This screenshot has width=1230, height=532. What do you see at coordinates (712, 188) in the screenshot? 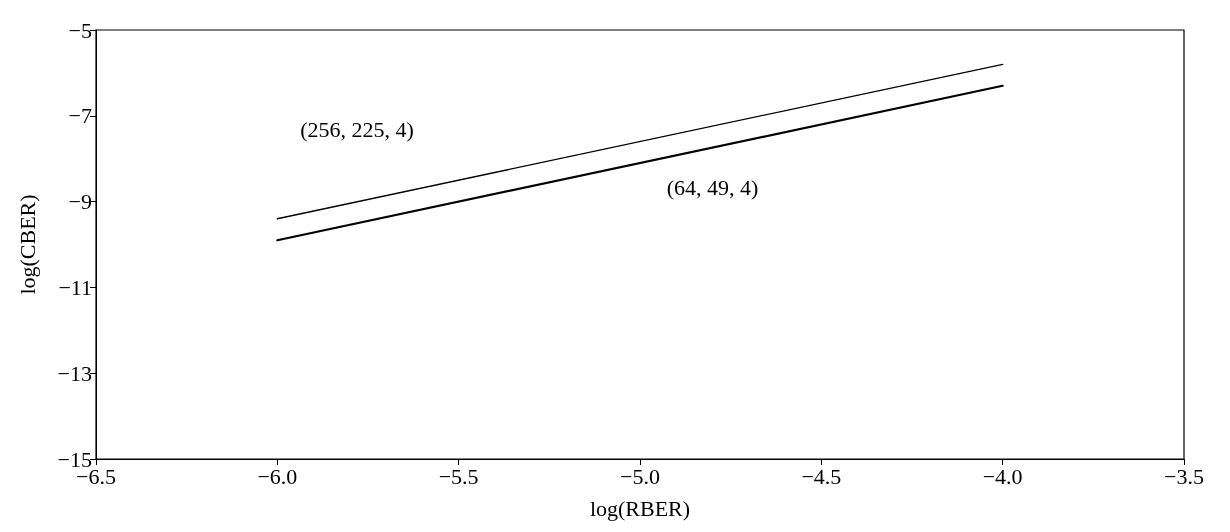
I see `series-label: (64, 49, 4)` at bounding box center [712, 188].